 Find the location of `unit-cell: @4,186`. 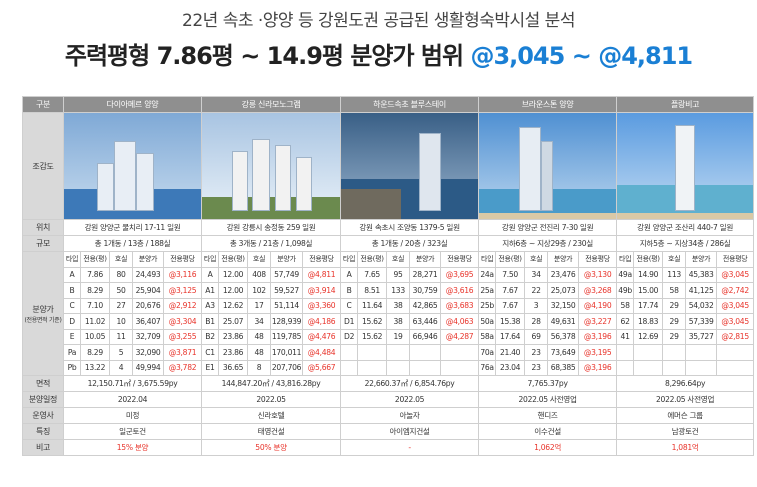

unit-cell: @4,186 is located at coordinates (322, 321).